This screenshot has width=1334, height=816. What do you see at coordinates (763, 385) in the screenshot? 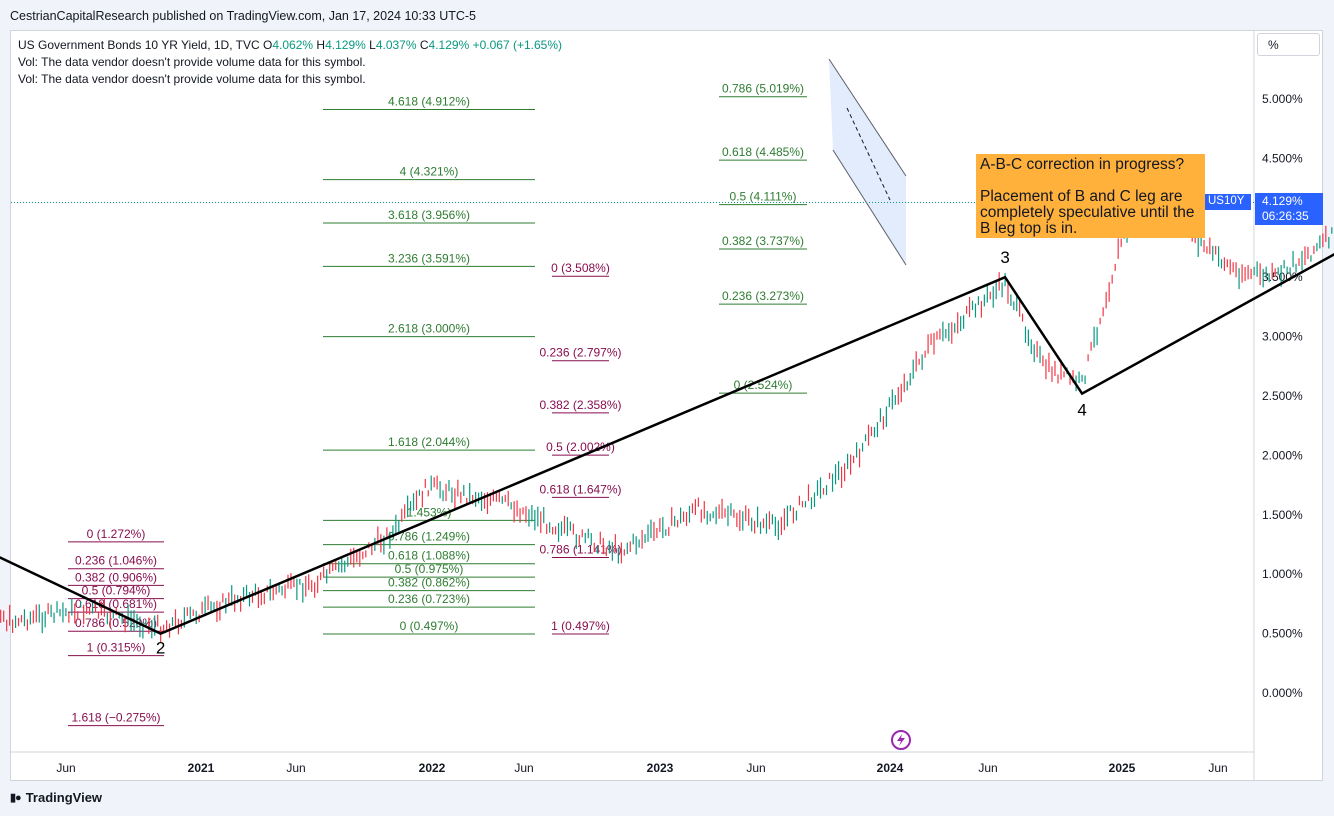
I see `fib-label-green: 0 (2.524%)` at bounding box center [763, 385].